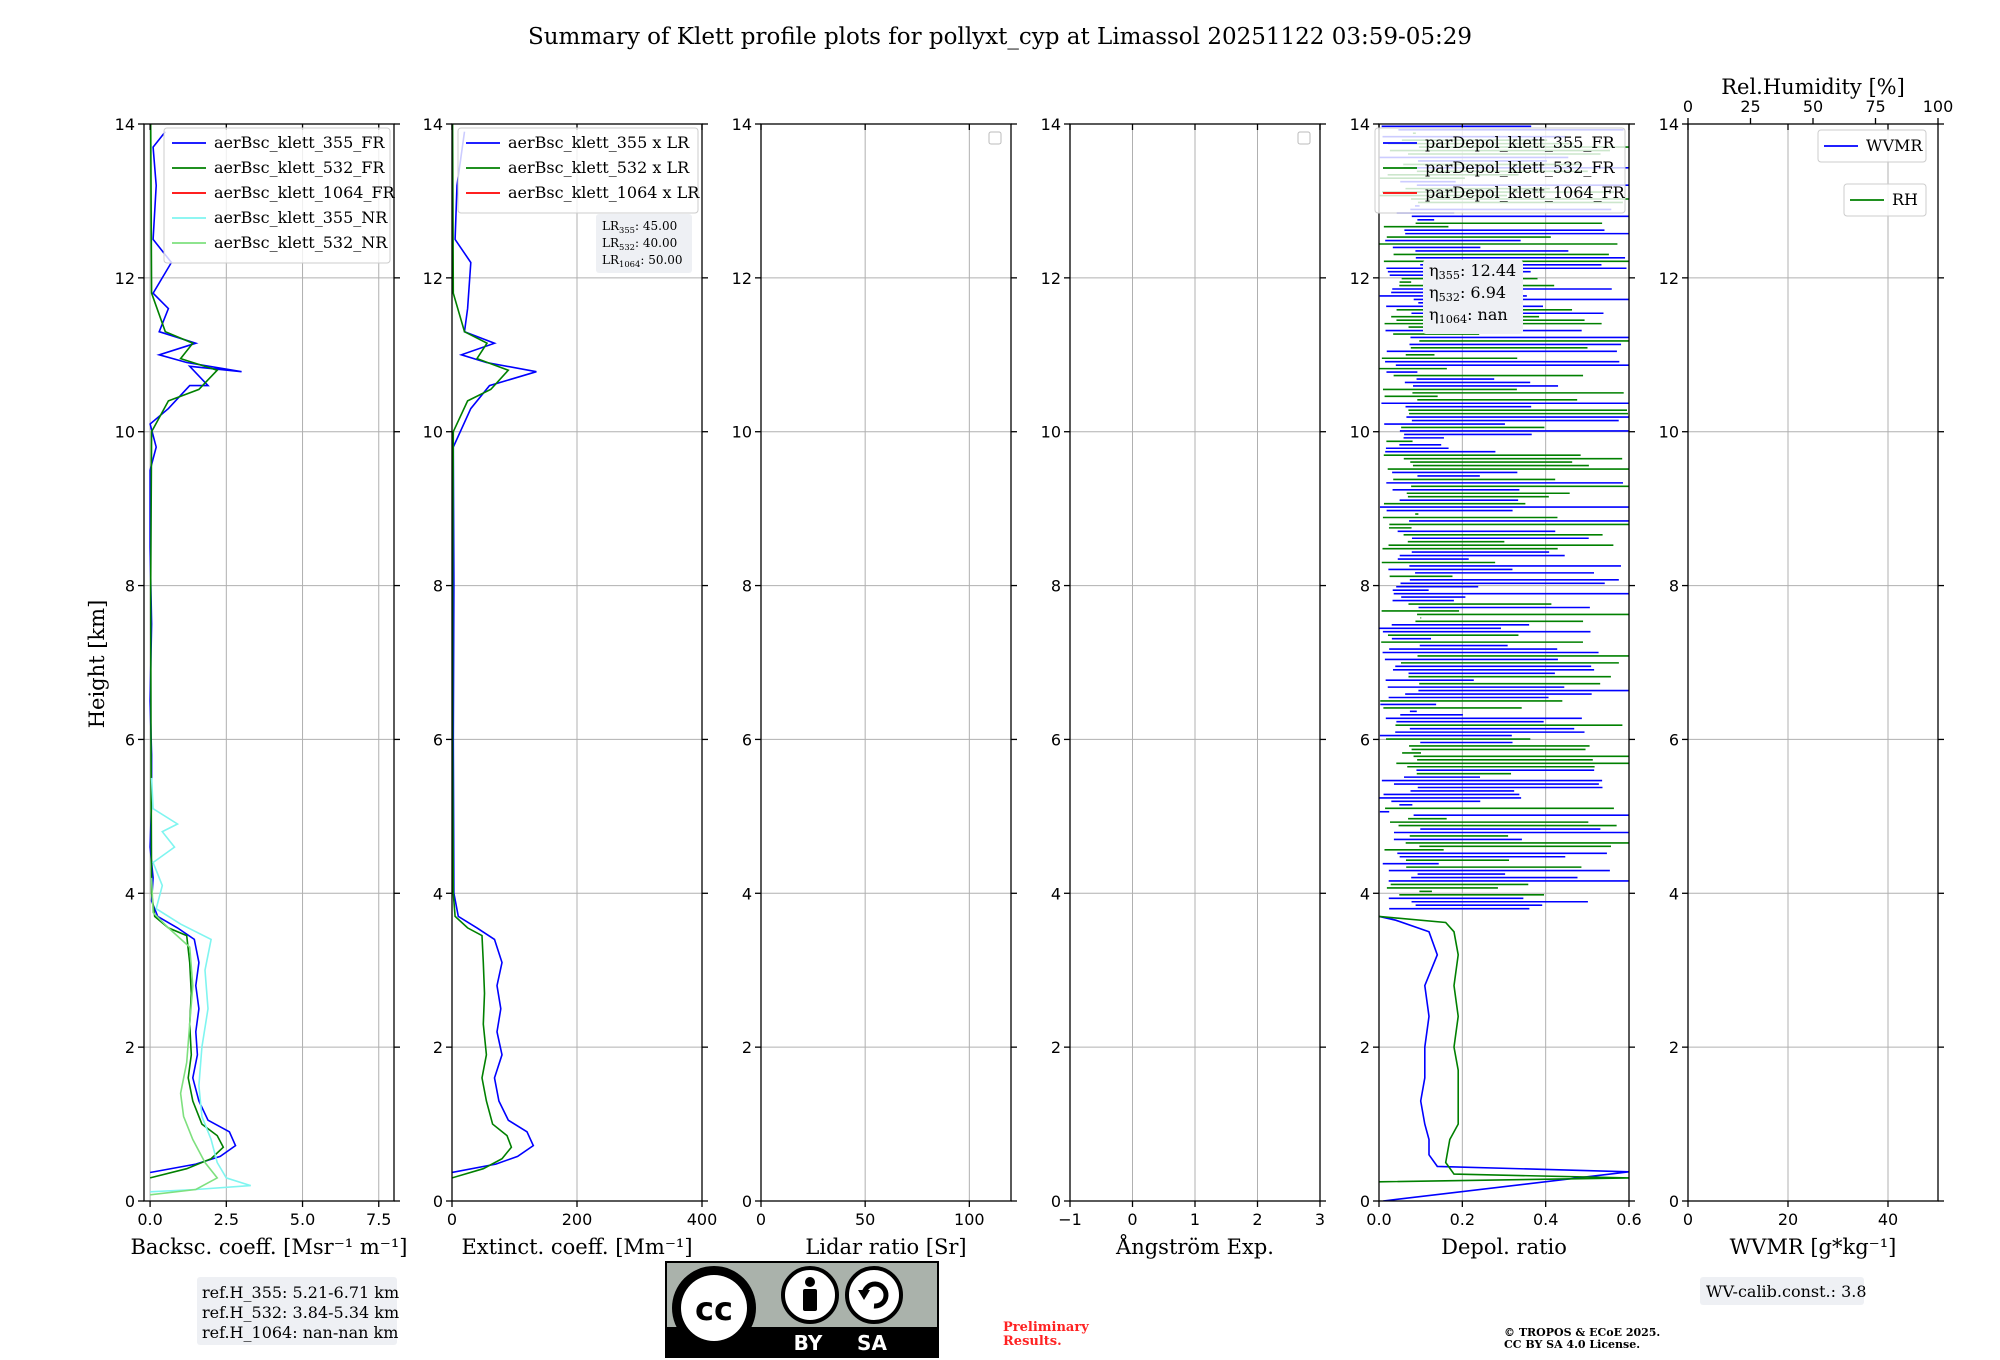 This screenshot has width=2000, height=1360. What do you see at coordinates (1194, 1246) in the screenshot?
I see `x-axis-label: Ångström Exp.` at bounding box center [1194, 1246].